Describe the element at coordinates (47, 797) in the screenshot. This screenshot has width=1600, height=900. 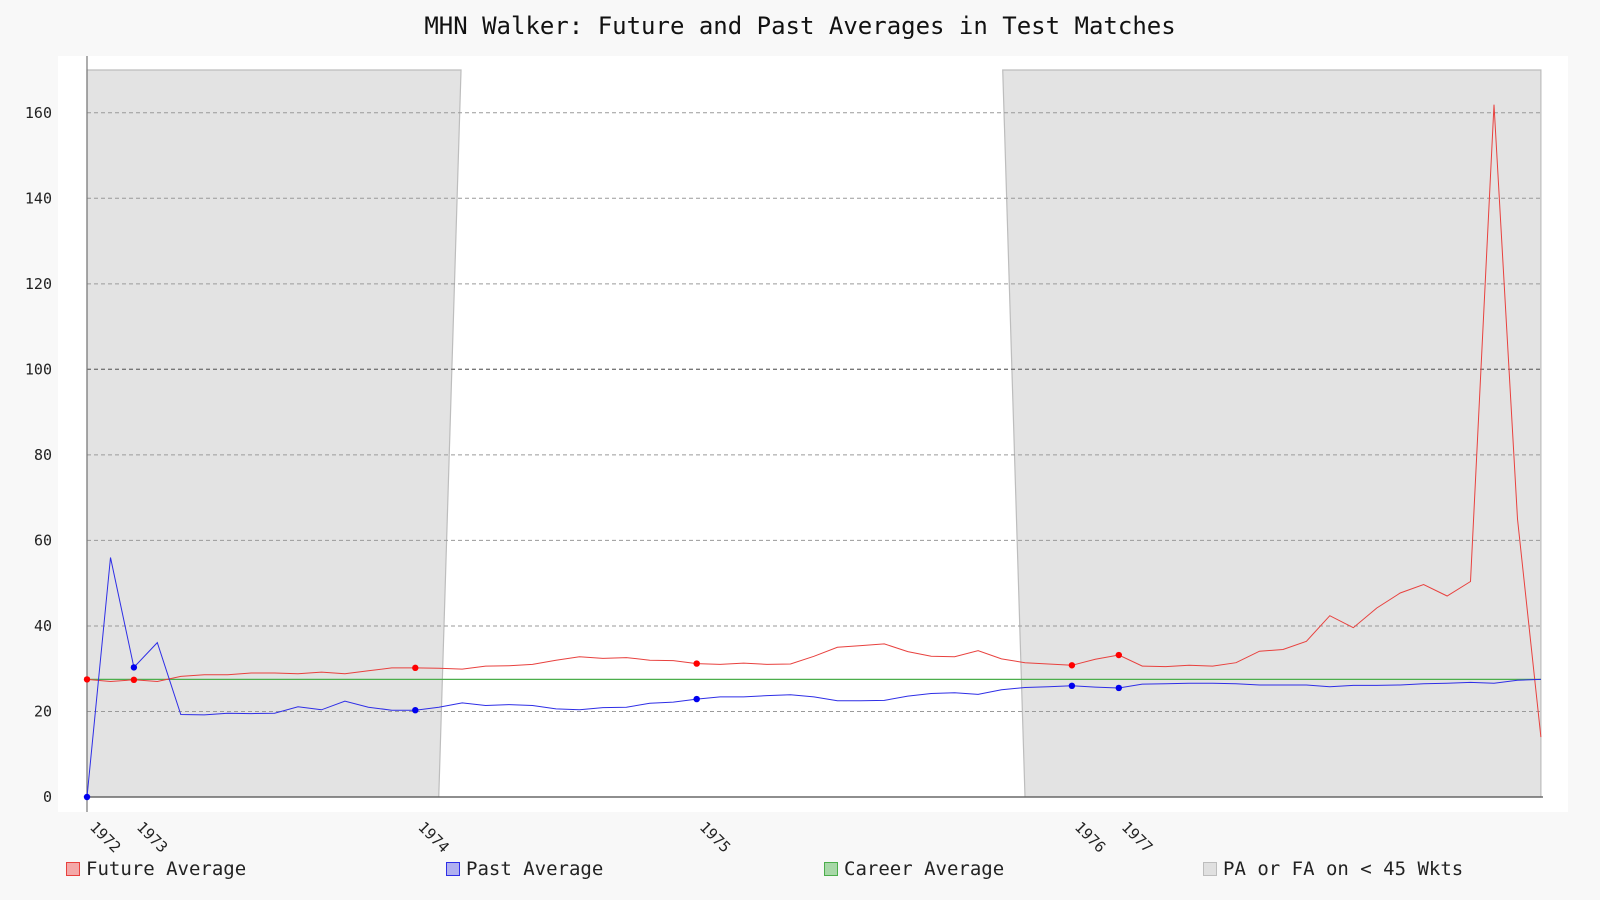
I see `y-tick-label: 0` at that location.